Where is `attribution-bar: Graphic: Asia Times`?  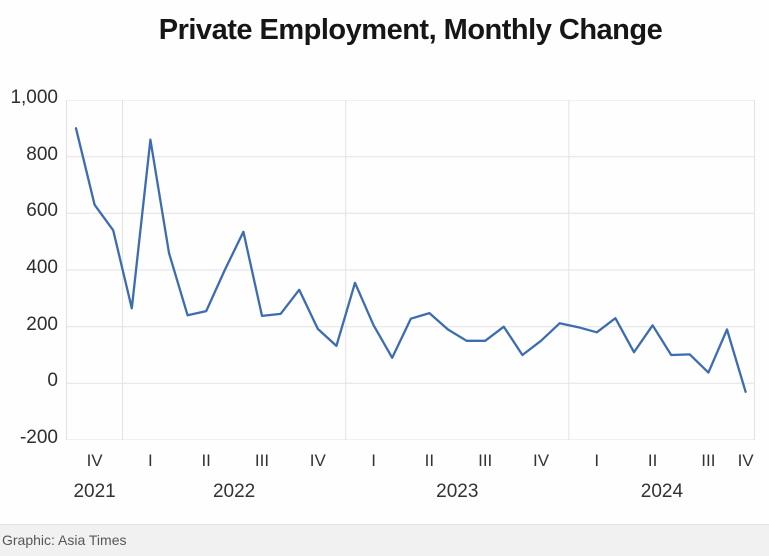 attribution-bar: Graphic: Asia Times is located at coordinates (384, 540).